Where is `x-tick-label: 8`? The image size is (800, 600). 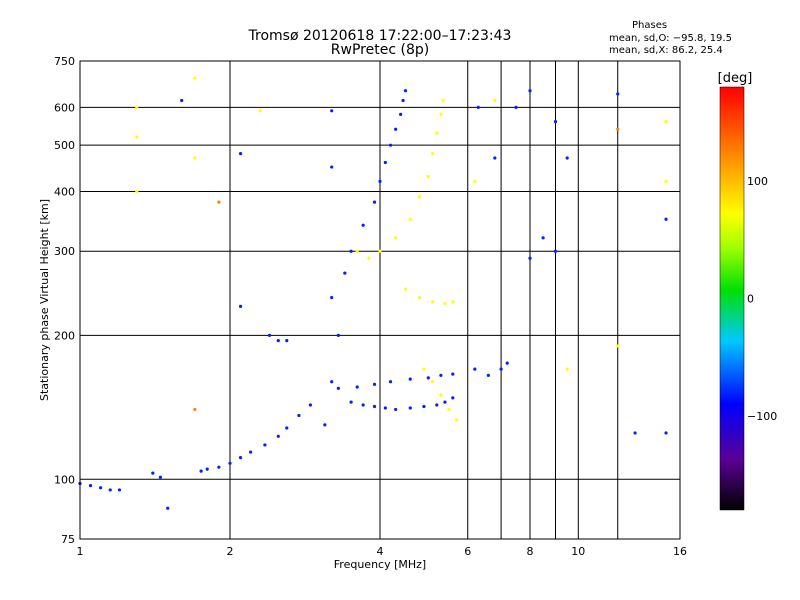 x-tick-label: 8 is located at coordinates (530, 551).